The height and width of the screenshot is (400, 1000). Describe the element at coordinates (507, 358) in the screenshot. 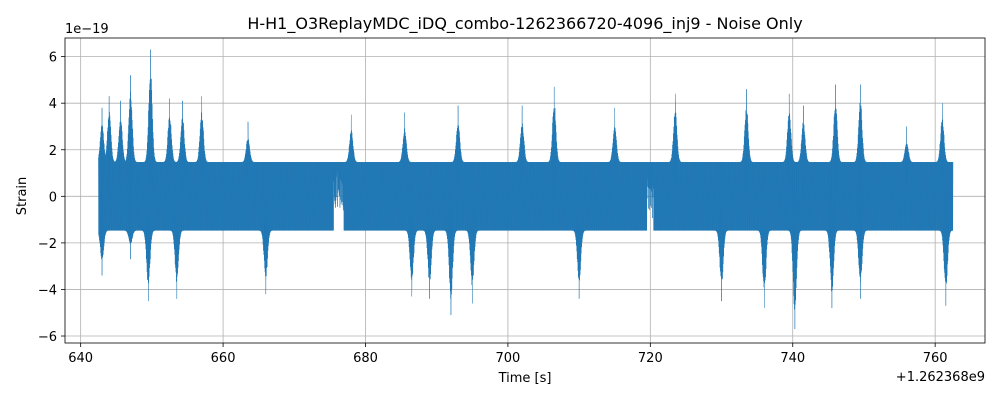

I see `x-tick-label: 700` at that location.